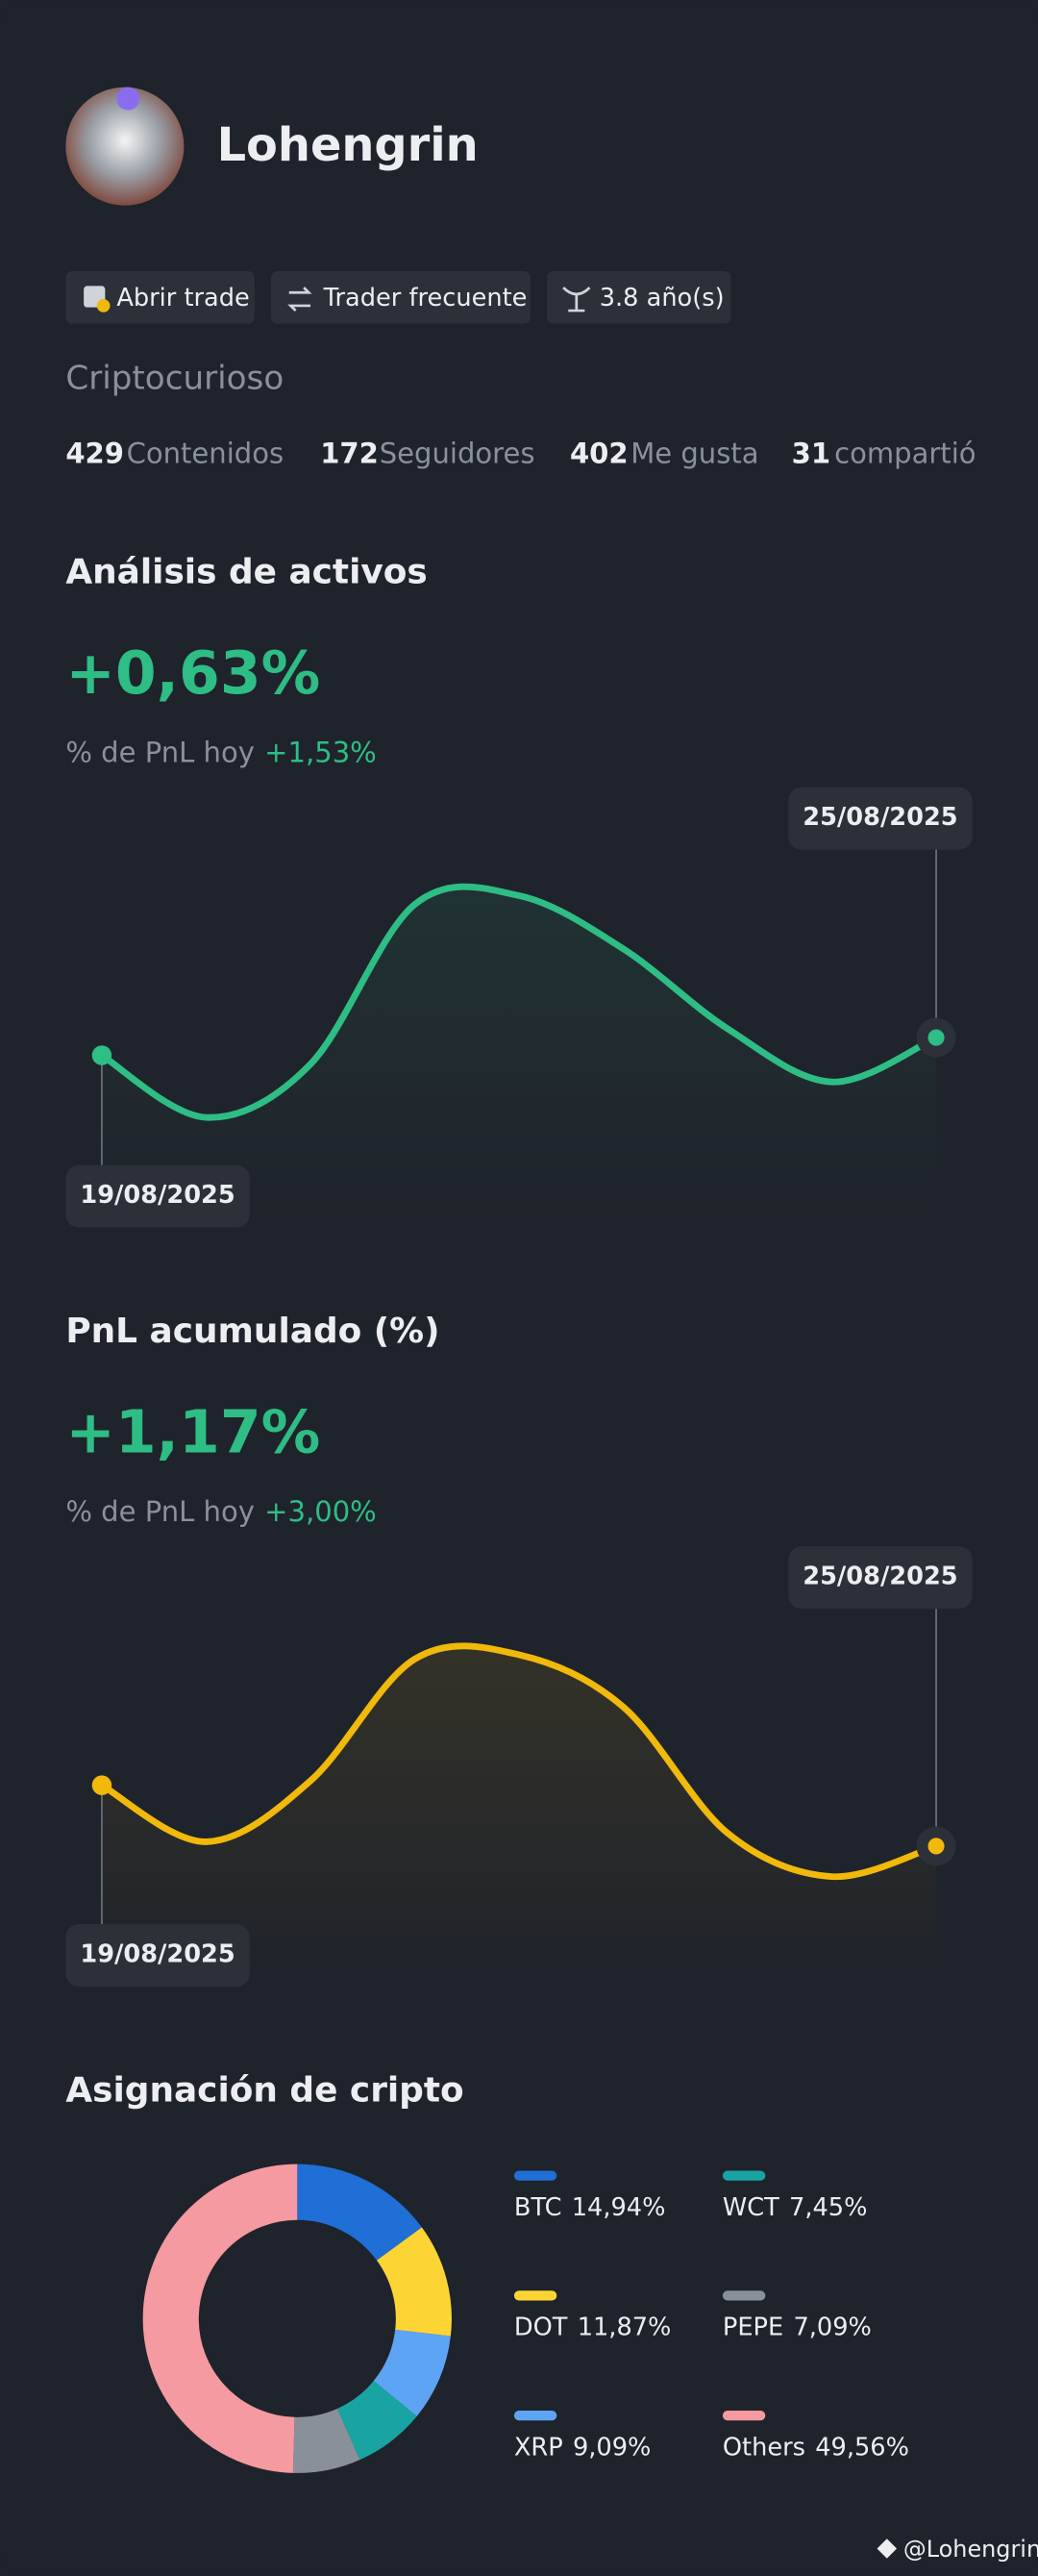  Describe the element at coordinates (252, 1331) in the screenshot. I see `section-title: PnL acumulado (%)` at that location.